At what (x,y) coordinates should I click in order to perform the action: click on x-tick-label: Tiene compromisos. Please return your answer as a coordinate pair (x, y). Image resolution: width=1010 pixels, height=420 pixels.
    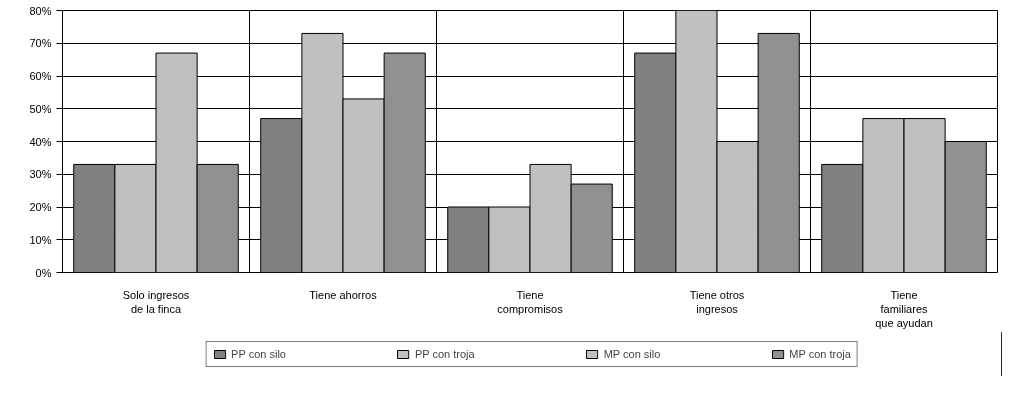
    Looking at the image, I should click on (530, 301).